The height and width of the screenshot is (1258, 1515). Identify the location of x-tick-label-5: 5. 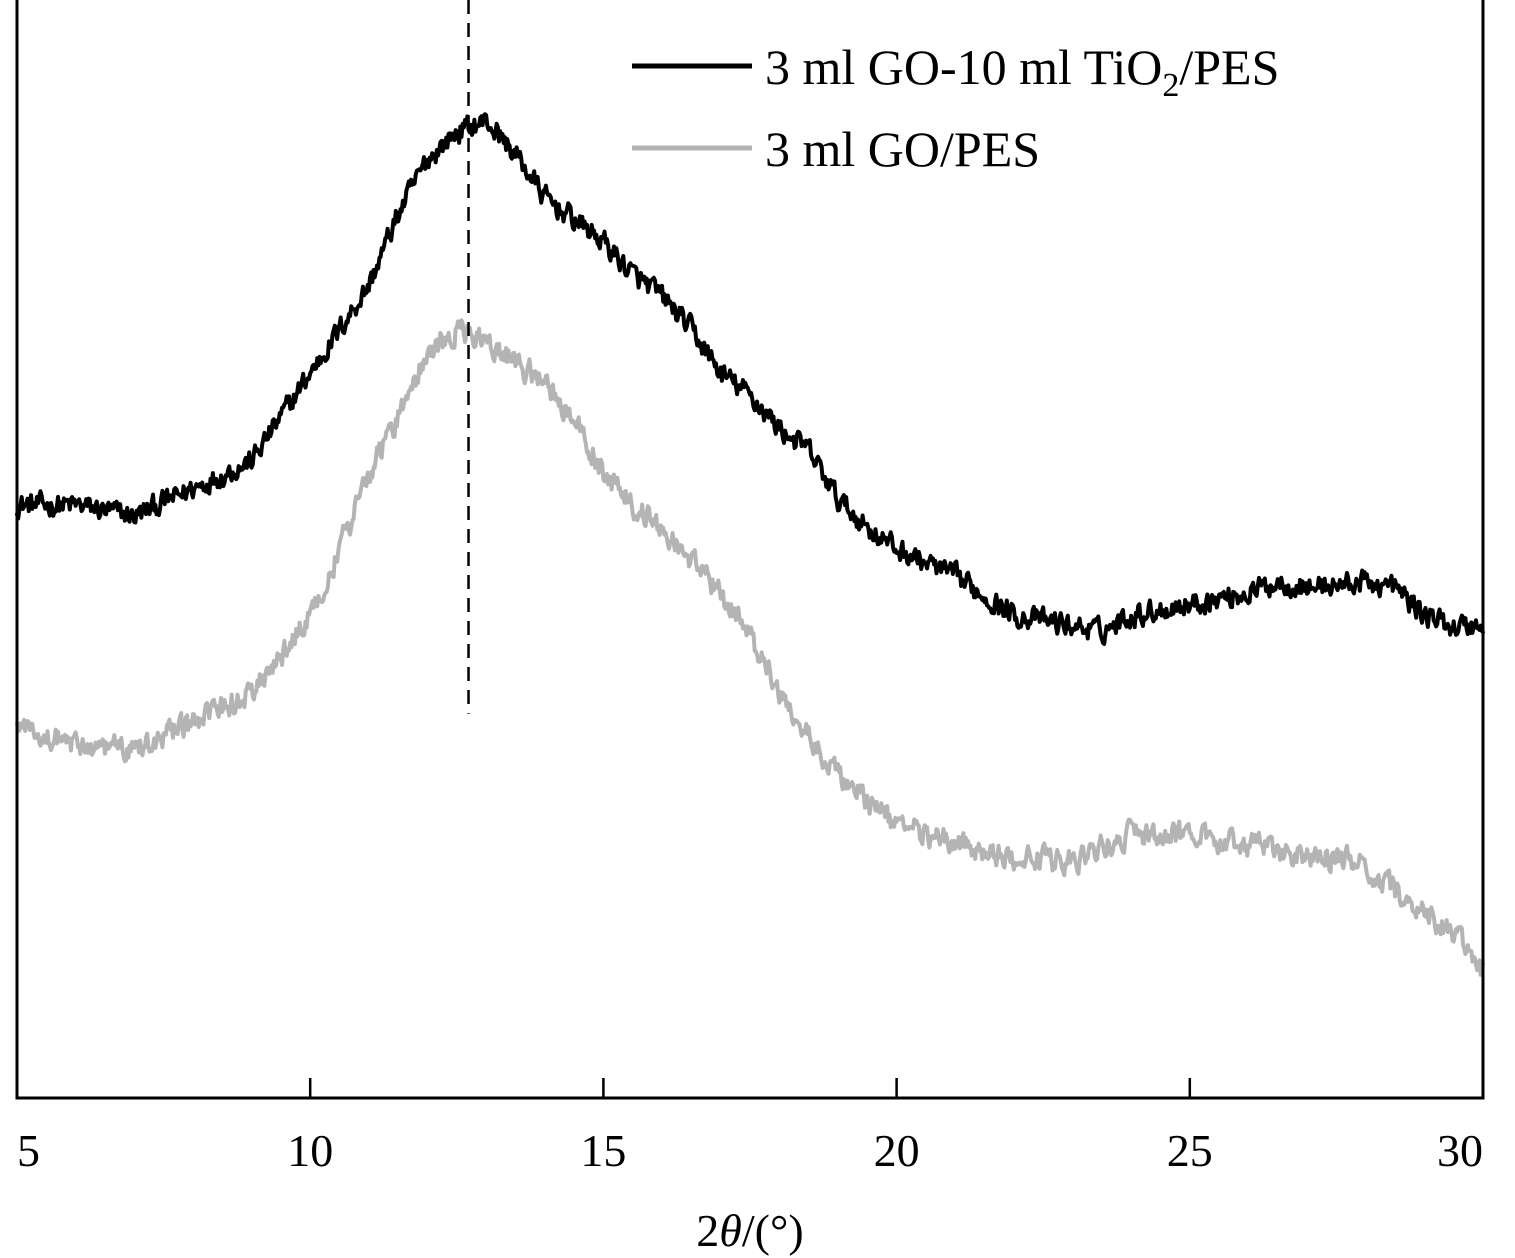
(28, 1150).